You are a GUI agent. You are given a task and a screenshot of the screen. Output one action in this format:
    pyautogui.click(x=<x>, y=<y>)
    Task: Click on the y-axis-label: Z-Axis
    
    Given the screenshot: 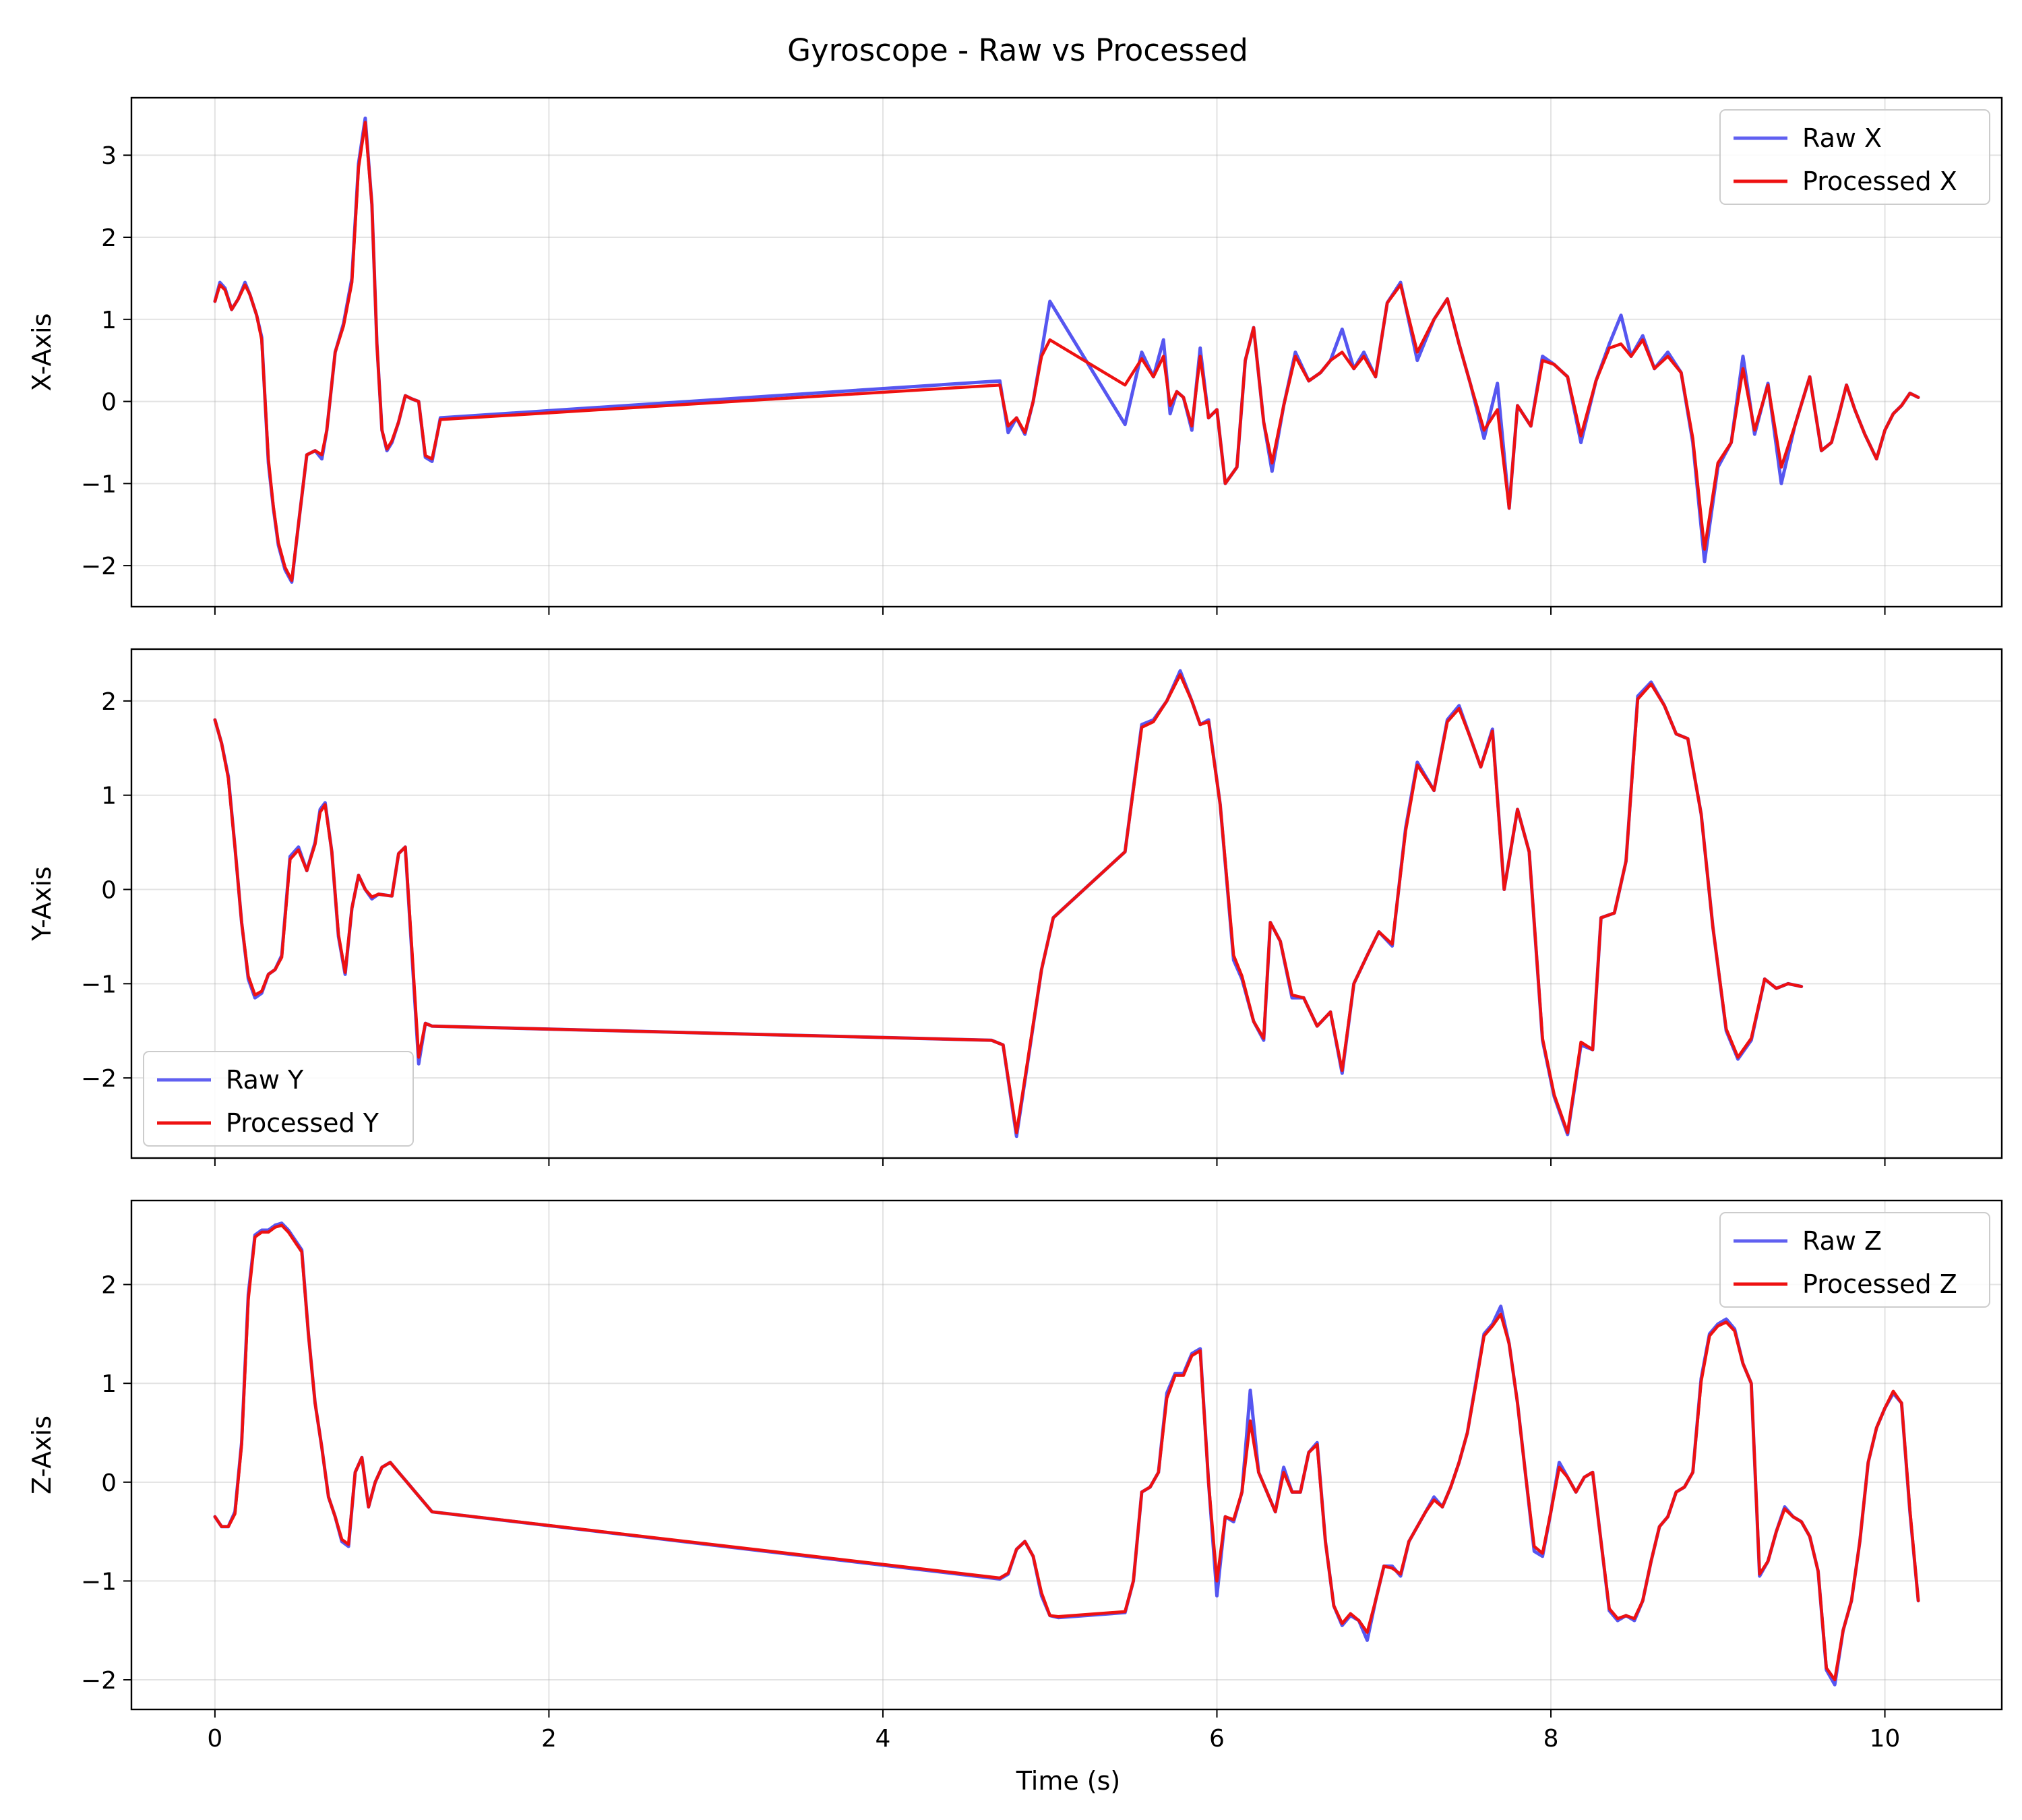 What is the action you would take?
    pyautogui.click(x=42, y=1455)
    